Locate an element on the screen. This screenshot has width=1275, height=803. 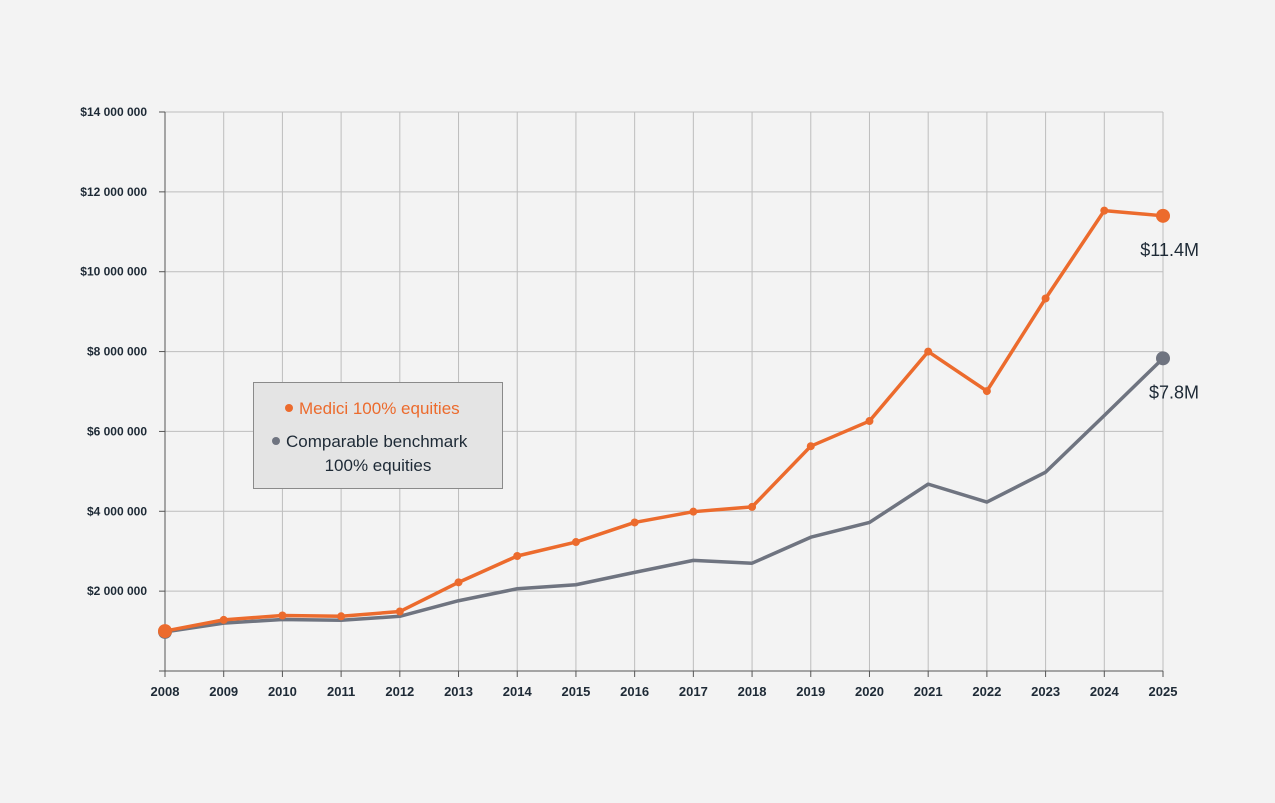
legend-label-benchmark-line1: Comparable benchmark is located at coordinates (377, 441).